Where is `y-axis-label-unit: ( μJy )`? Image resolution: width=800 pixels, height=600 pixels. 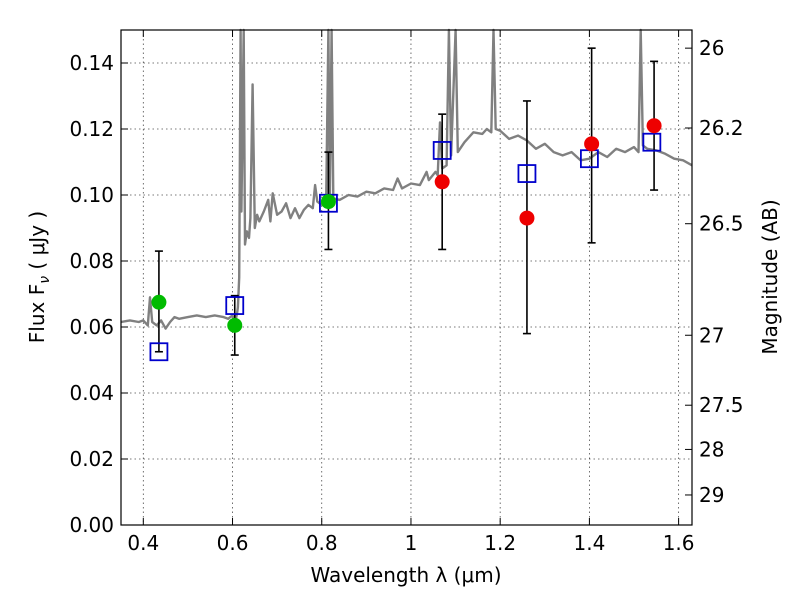
y-axis-label-unit: ( μJy ) is located at coordinates (37, 243).